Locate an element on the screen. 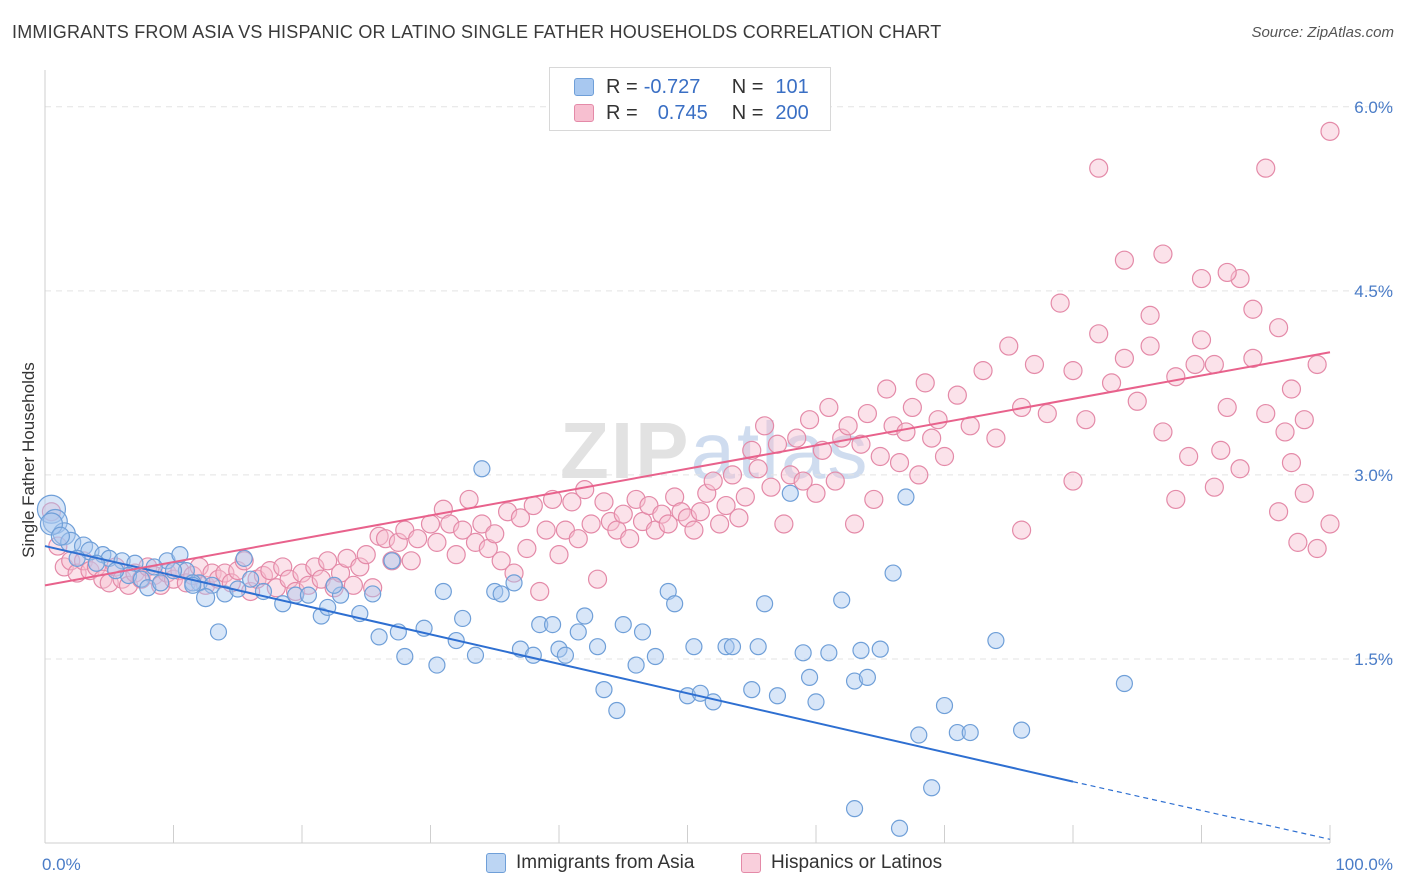 Image resolution: width=1406 pixels, height=892 pixels. legend-n-label: N = is located at coordinates (747, 86).